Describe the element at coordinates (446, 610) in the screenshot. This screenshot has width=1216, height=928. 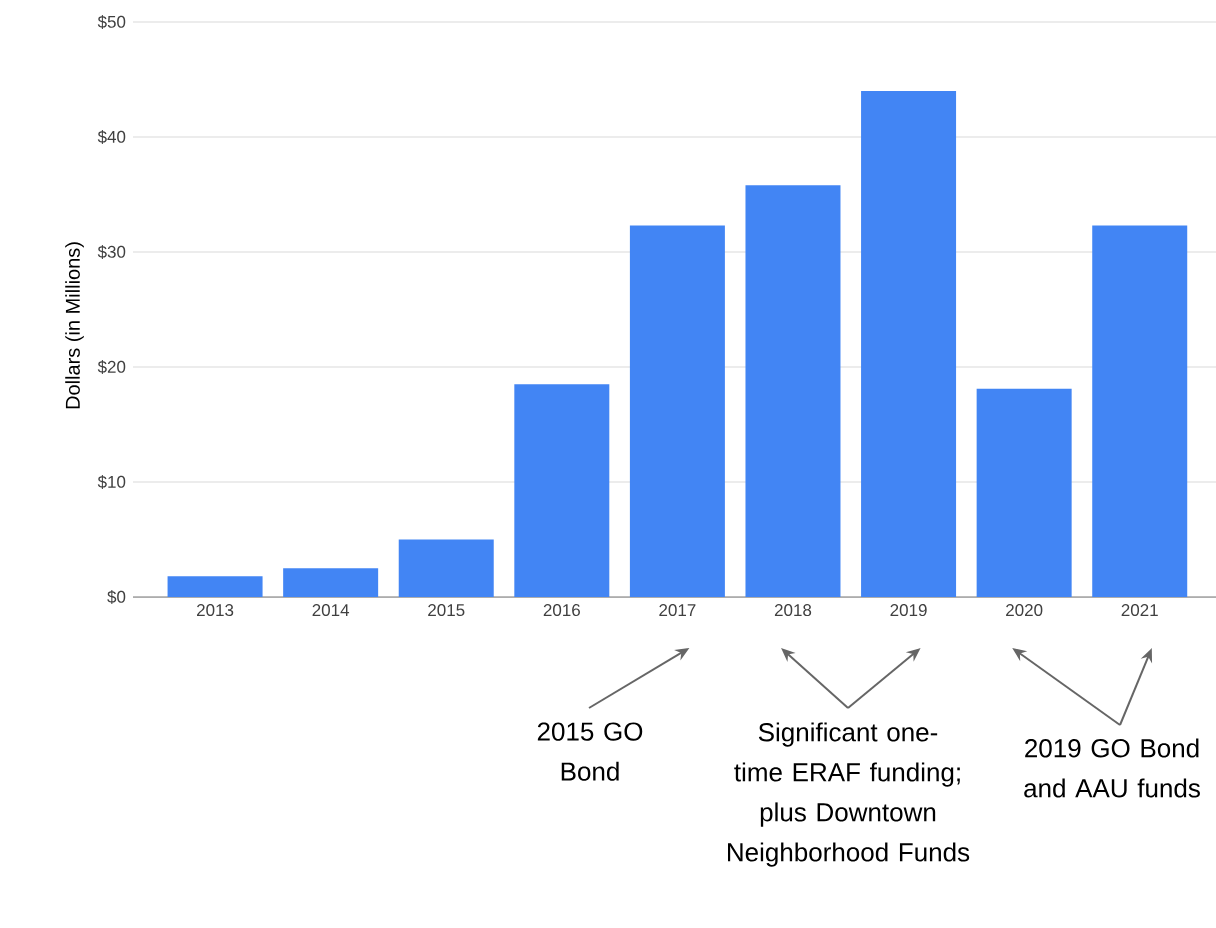
I see `x-tick-label: 2015` at that location.